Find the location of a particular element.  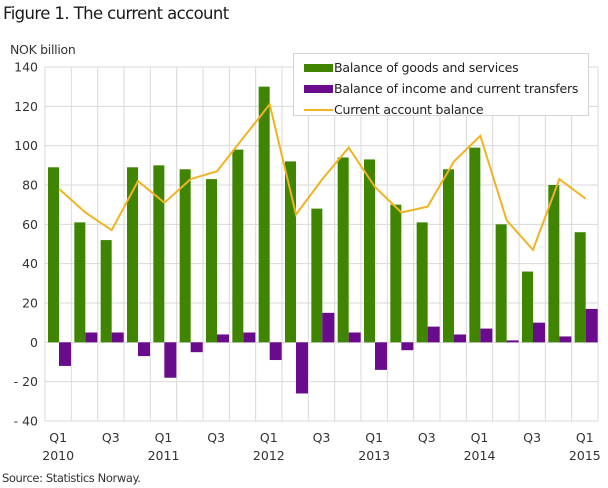

bar-income-2010Q1 is located at coordinates (65, 354).